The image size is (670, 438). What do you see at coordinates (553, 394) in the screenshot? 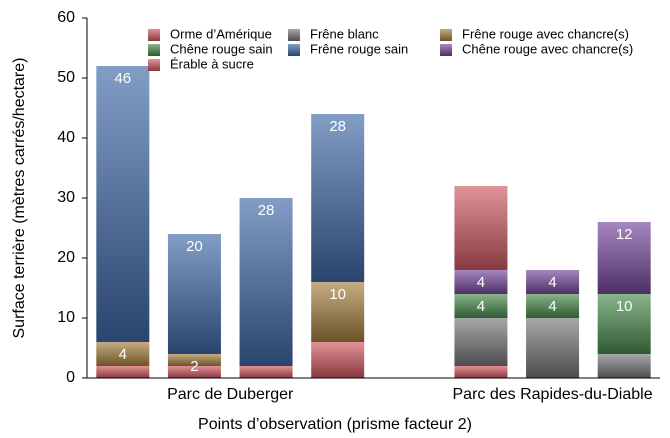
I see `group-label: Parc des Rapides-du-Diable` at bounding box center [553, 394].